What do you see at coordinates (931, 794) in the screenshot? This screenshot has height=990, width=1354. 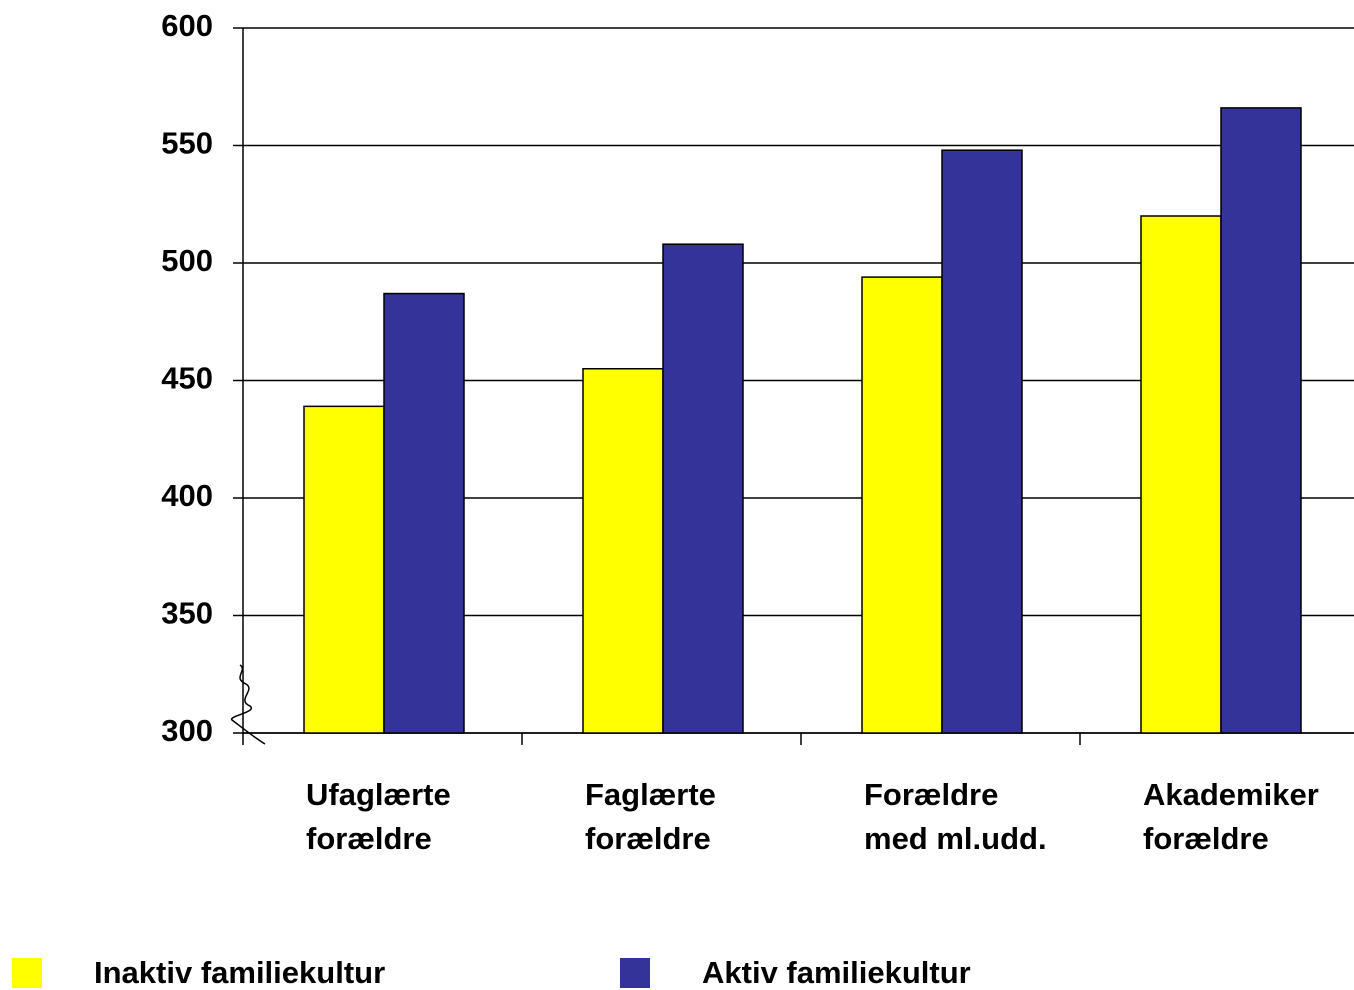 I see `x-tick-label-line: Forældre` at bounding box center [931, 794].